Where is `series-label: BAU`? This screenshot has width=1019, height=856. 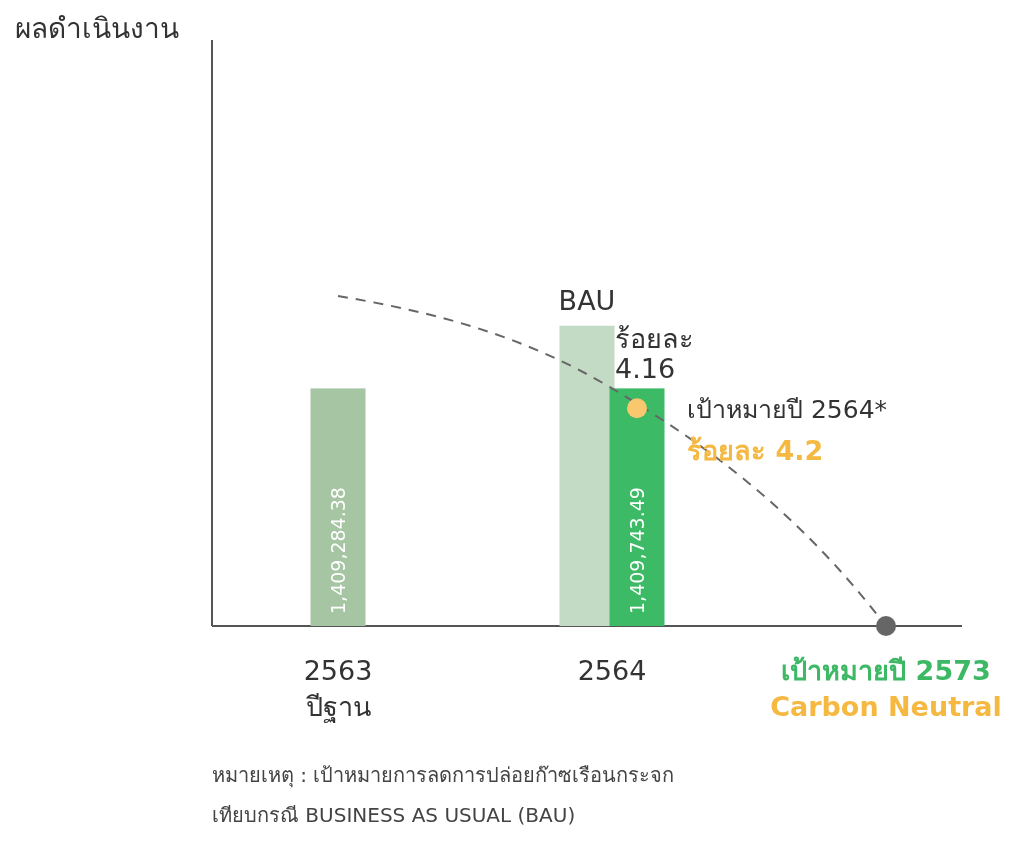
series-label: BAU is located at coordinates (587, 300).